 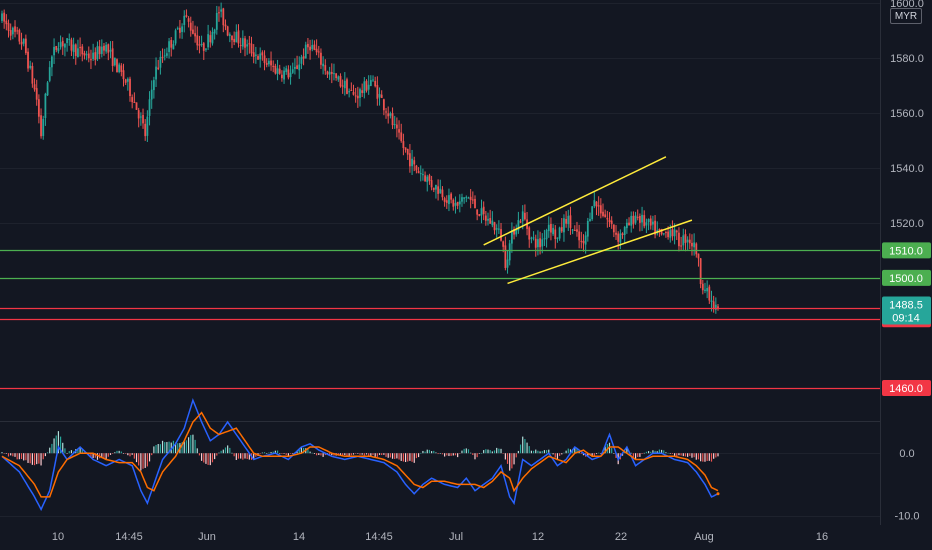 What do you see at coordinates (907, 142) in the screenshot?
I see `price-axis-labels: 1600.0 1580.0 1560.0 1540.0 1520.0 1500.0` at bounding box center [907, 142].